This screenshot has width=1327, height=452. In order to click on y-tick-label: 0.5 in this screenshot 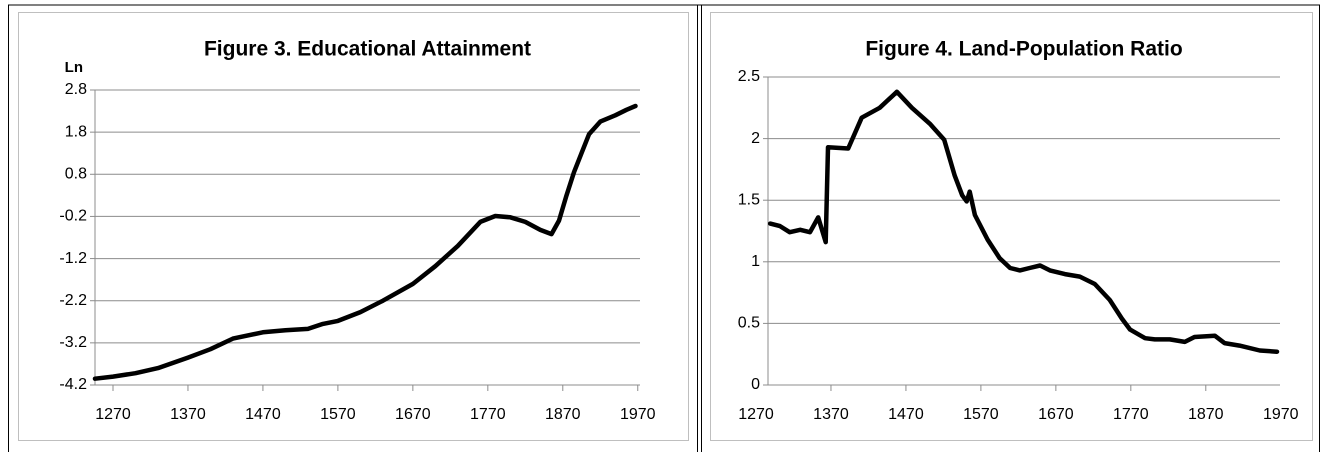, I will do `click(749, 323)`.